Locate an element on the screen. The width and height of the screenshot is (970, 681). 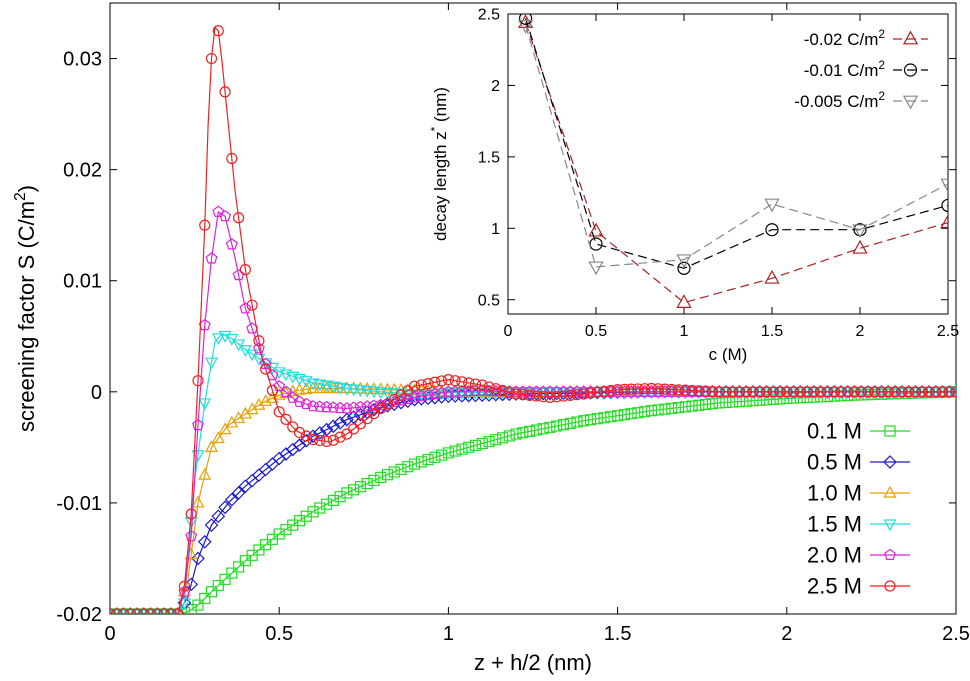
inset-x-tick-label: 1.5 is located at coordinates (772, 331).